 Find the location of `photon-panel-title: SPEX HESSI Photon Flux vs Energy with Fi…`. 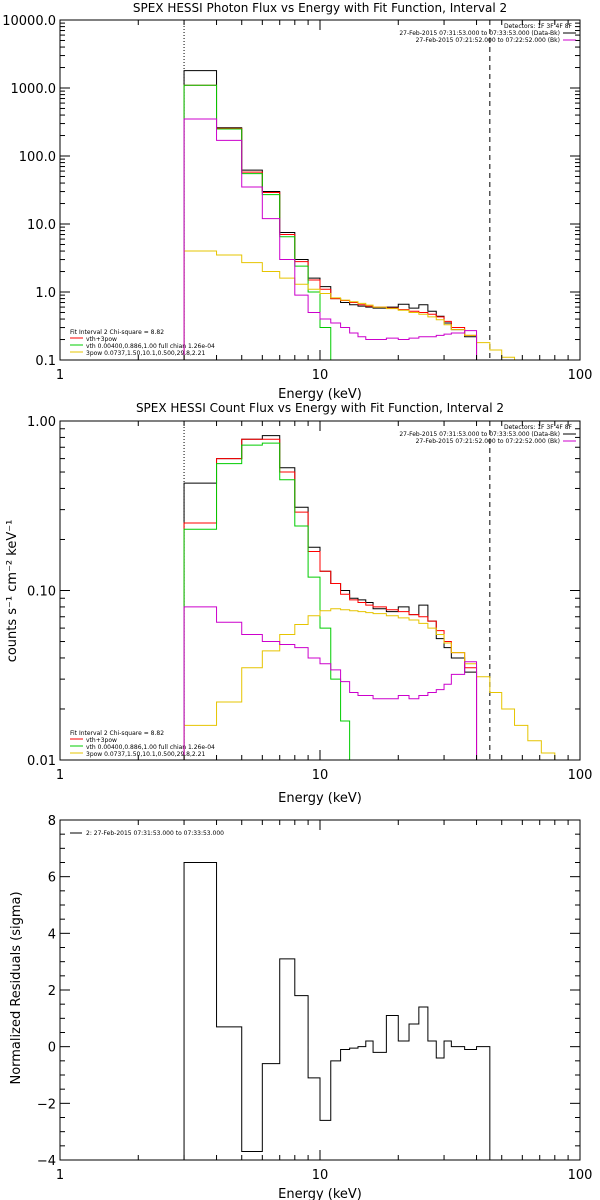

photon-panel-title: SPEX HESSI Photon Flux vs Energy with Fi… is located at coordinates (320, 8).